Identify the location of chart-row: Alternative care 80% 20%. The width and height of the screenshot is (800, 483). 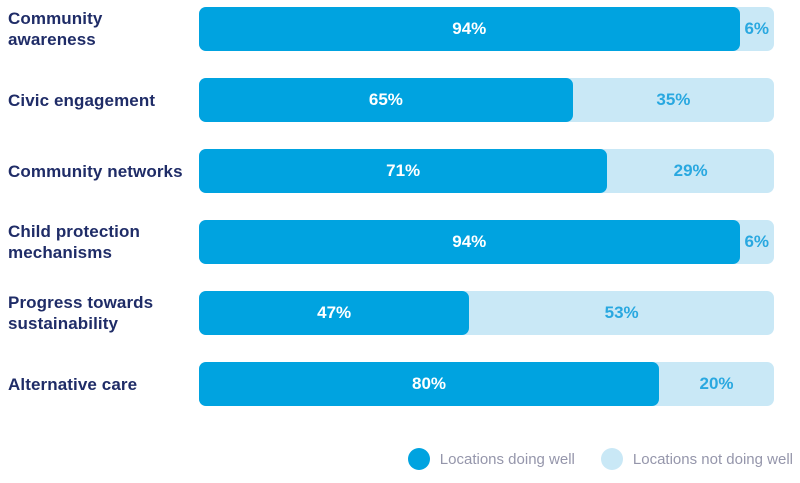
(400, 384).